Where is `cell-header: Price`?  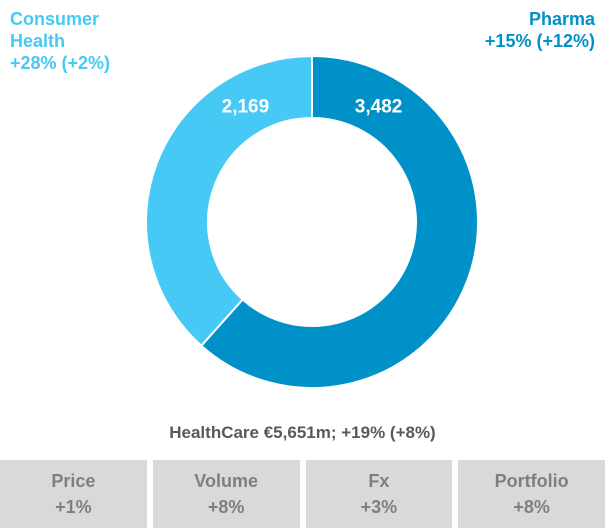 cell-header: Price is located at coordinates (73, 481).